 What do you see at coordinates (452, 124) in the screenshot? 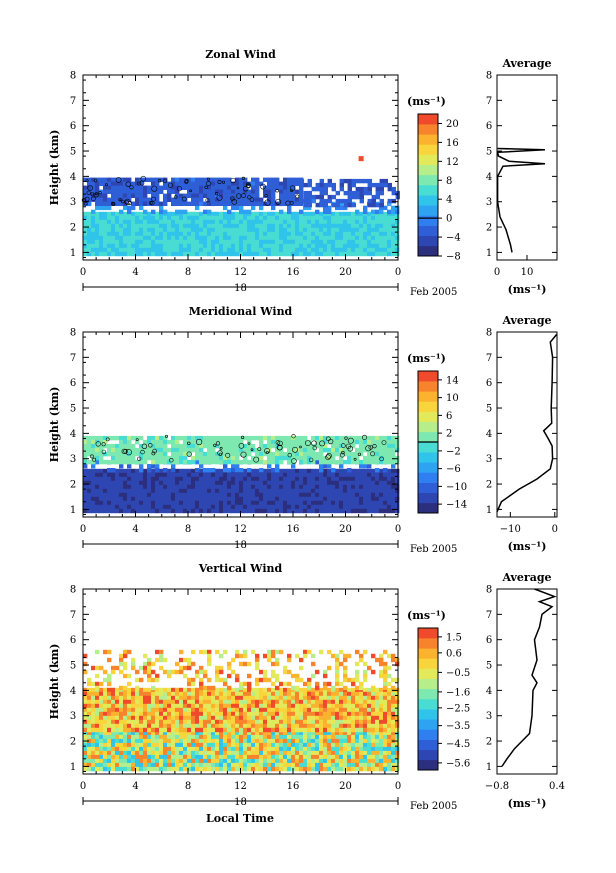
I see `colorbar-tick-label: 20` at bounding box center [452, 124].